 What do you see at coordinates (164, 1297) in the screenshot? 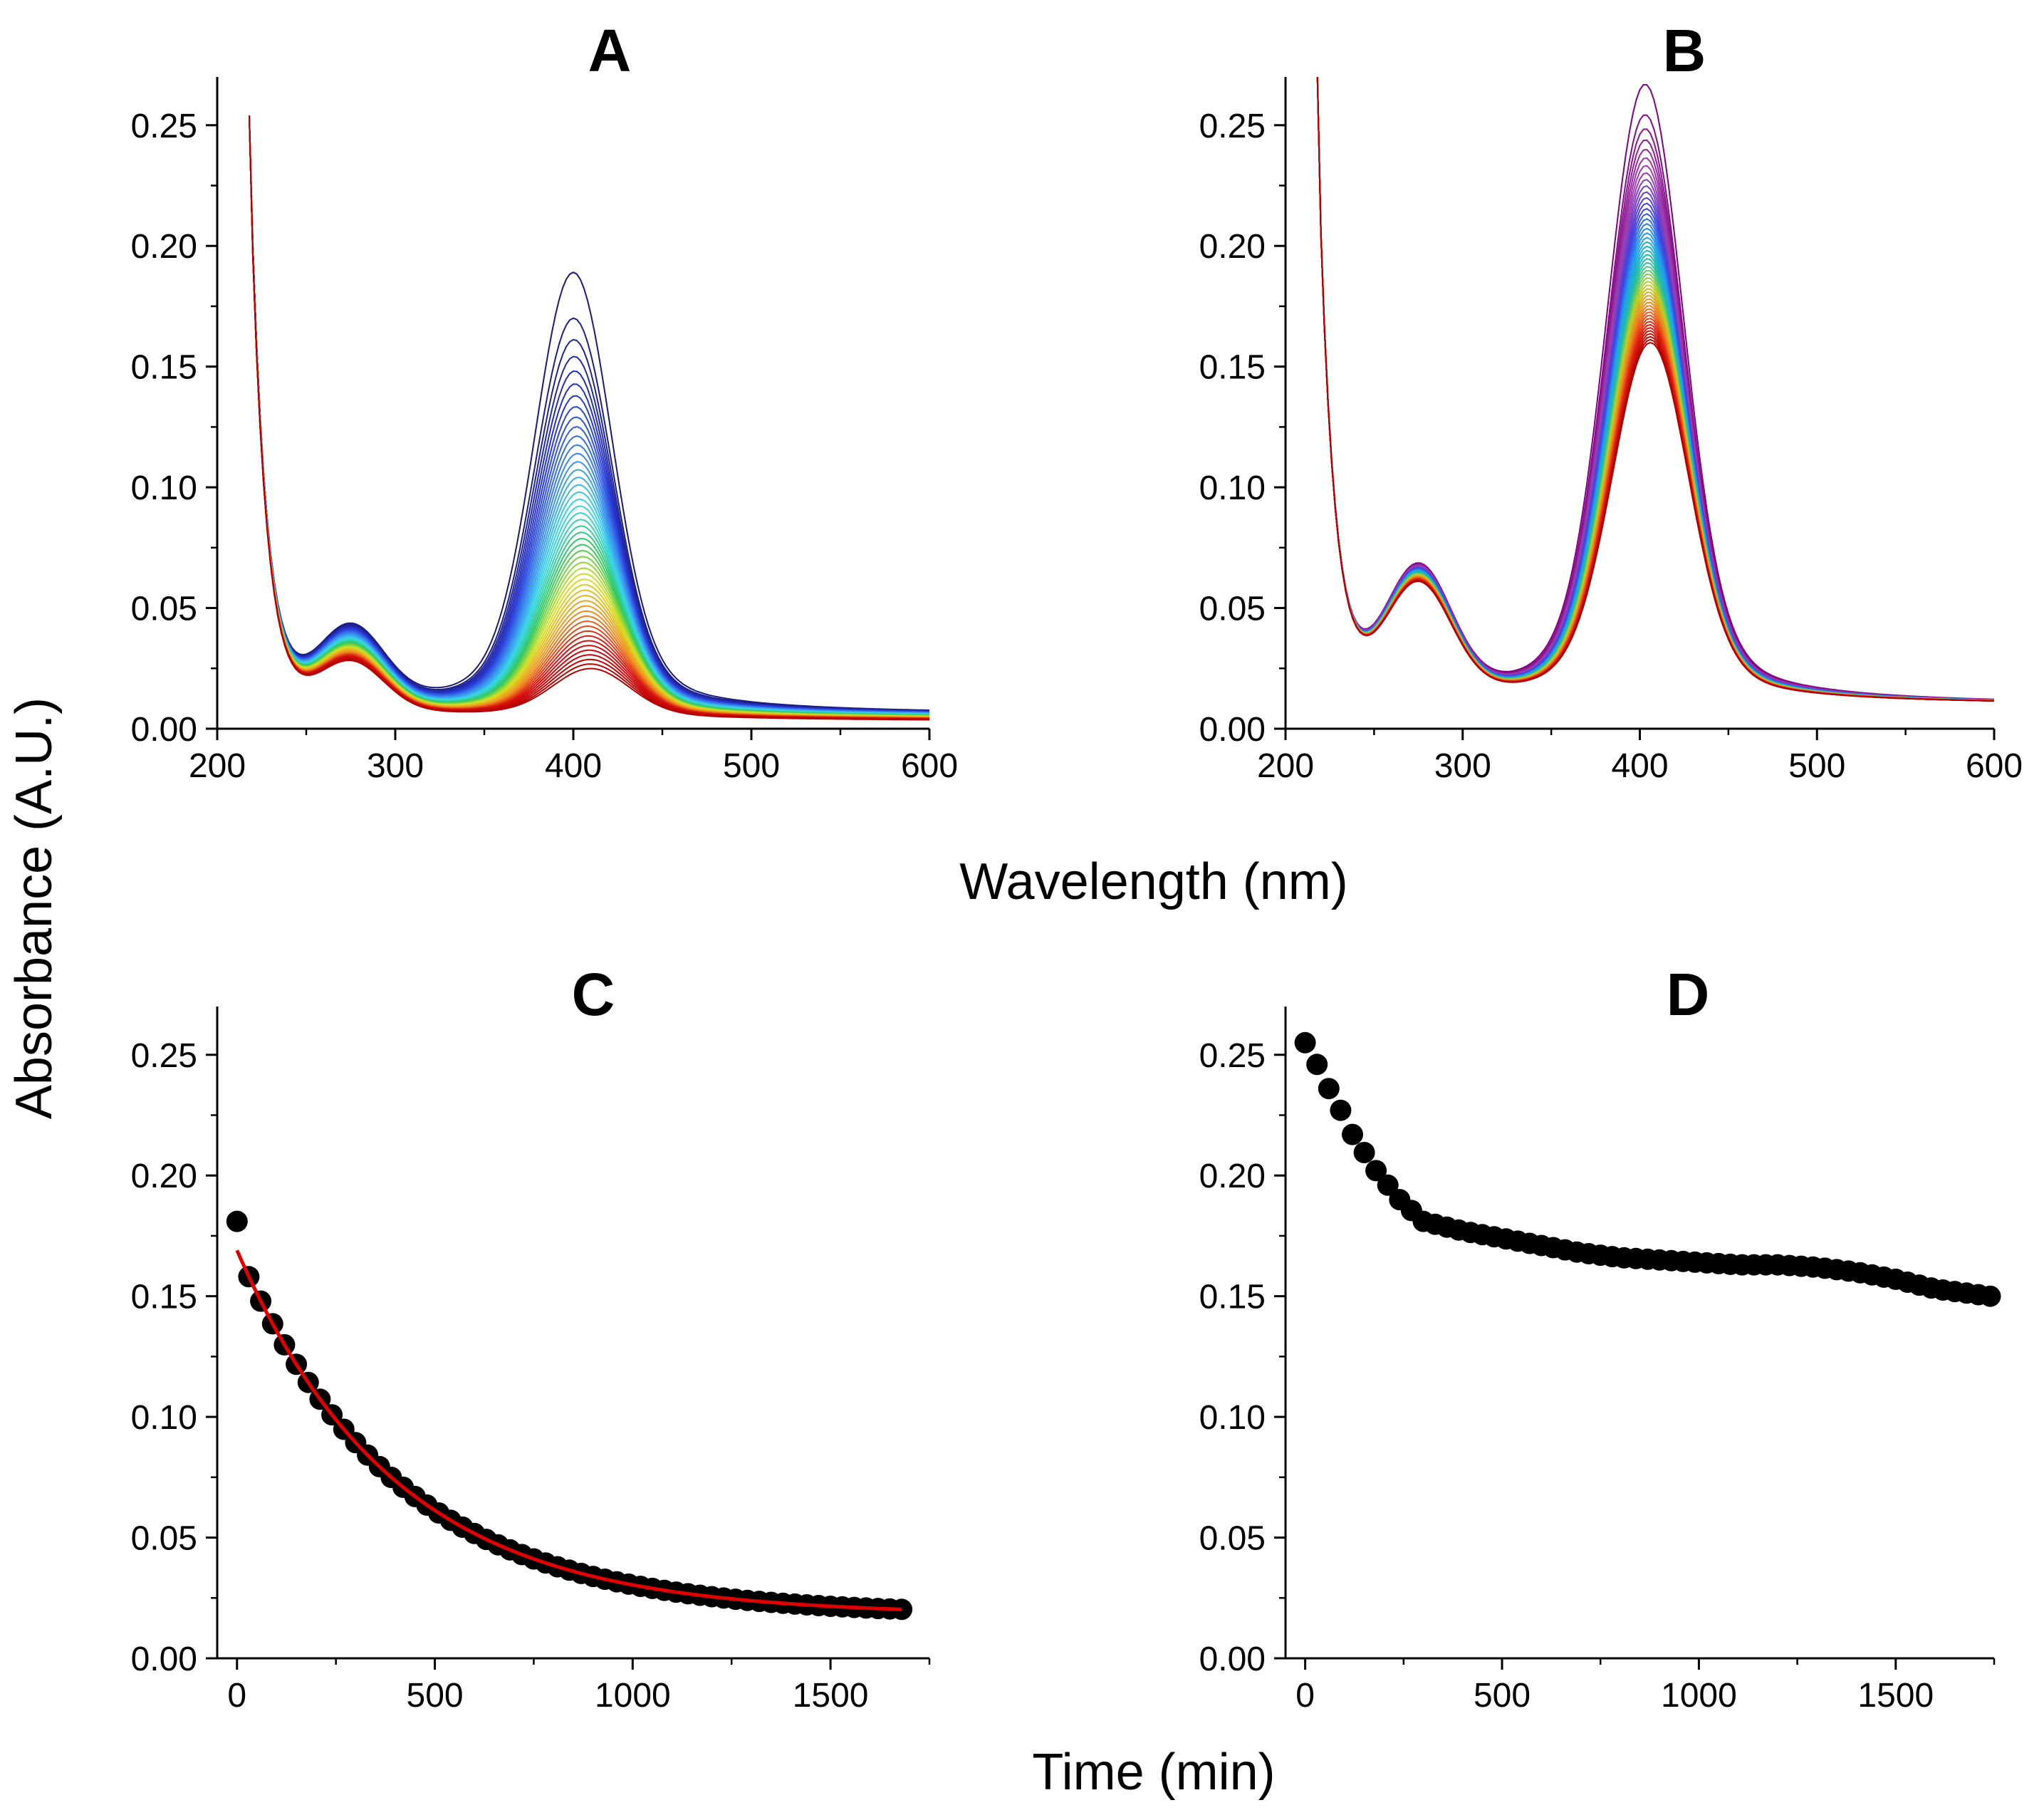
I see `panel-c-ytick-label: 0.15` at bounding box center [164, 1297].